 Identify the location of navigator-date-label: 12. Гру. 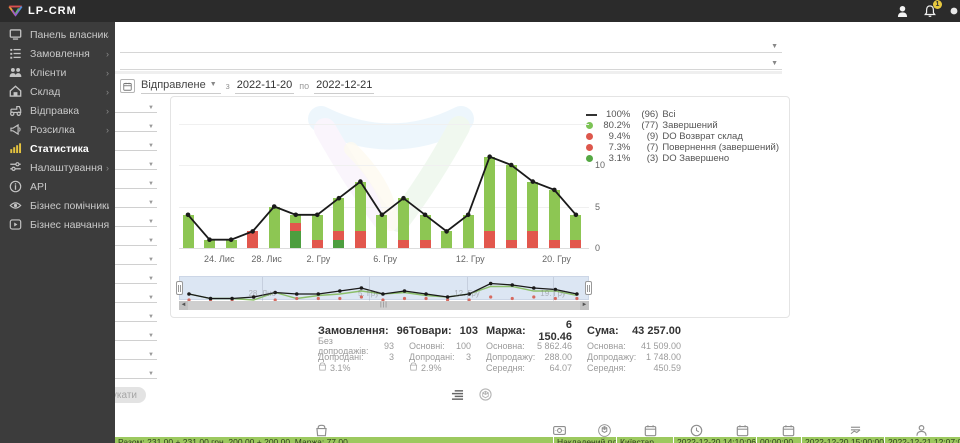
(467, 293).